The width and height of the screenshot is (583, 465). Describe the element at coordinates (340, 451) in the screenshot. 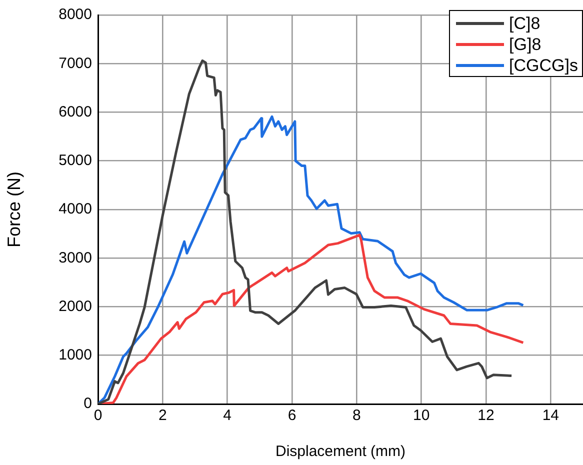

I see `x-axis-title: Displacement (mm)` at that location.